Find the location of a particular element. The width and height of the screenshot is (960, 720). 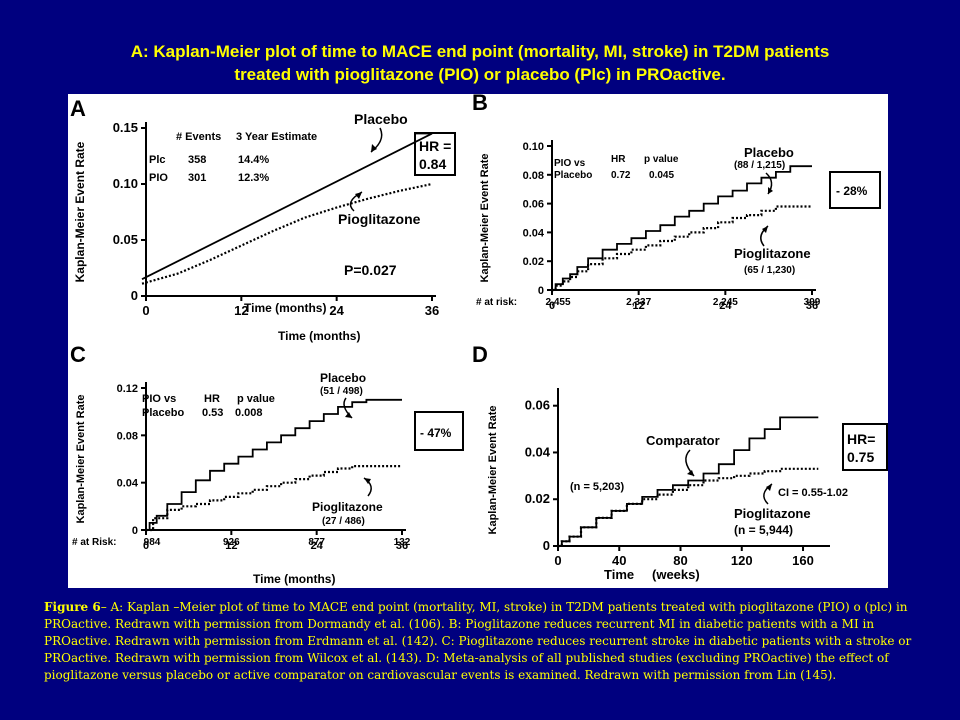

panel-d-y-tick-label: 0.04 is located at coordinates (538, 451).